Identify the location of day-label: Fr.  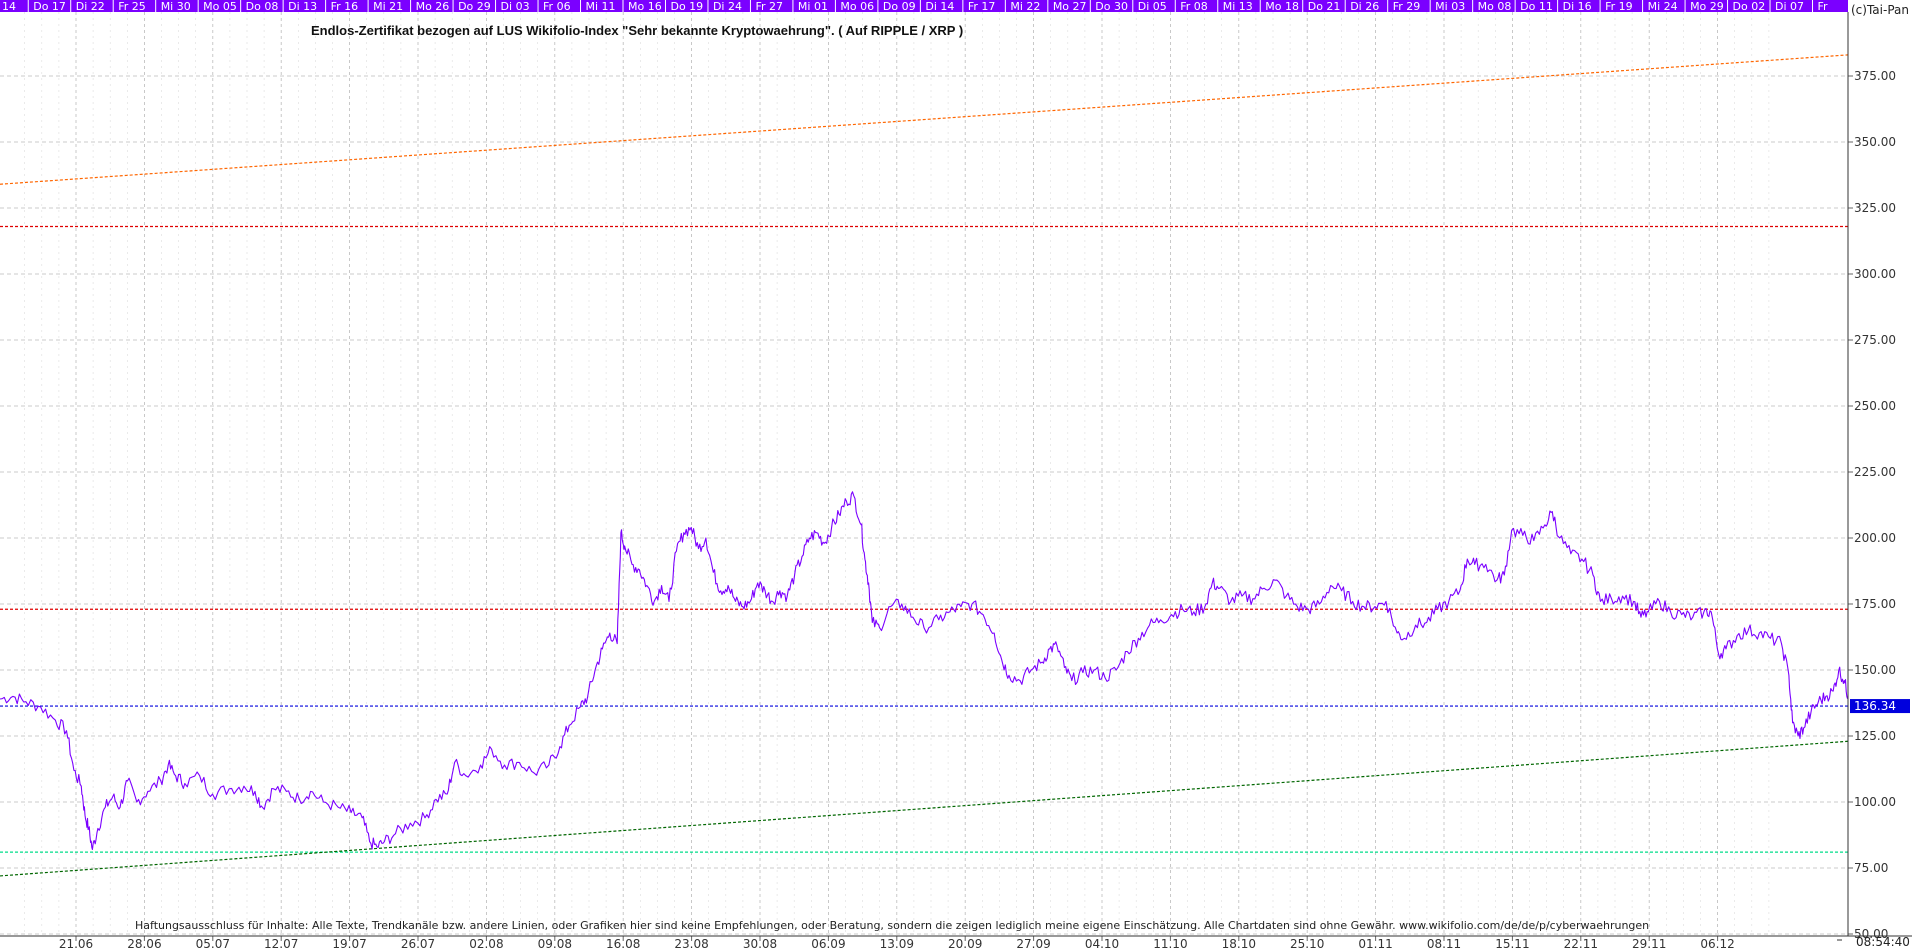
(1823, 6).